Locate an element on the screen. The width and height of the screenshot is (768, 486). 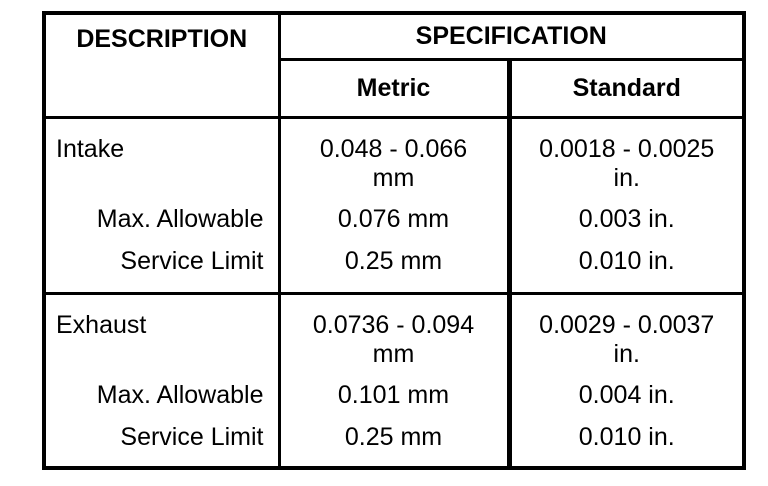
intake-standard-range-unit: in. is located at coordinates (626, 178).